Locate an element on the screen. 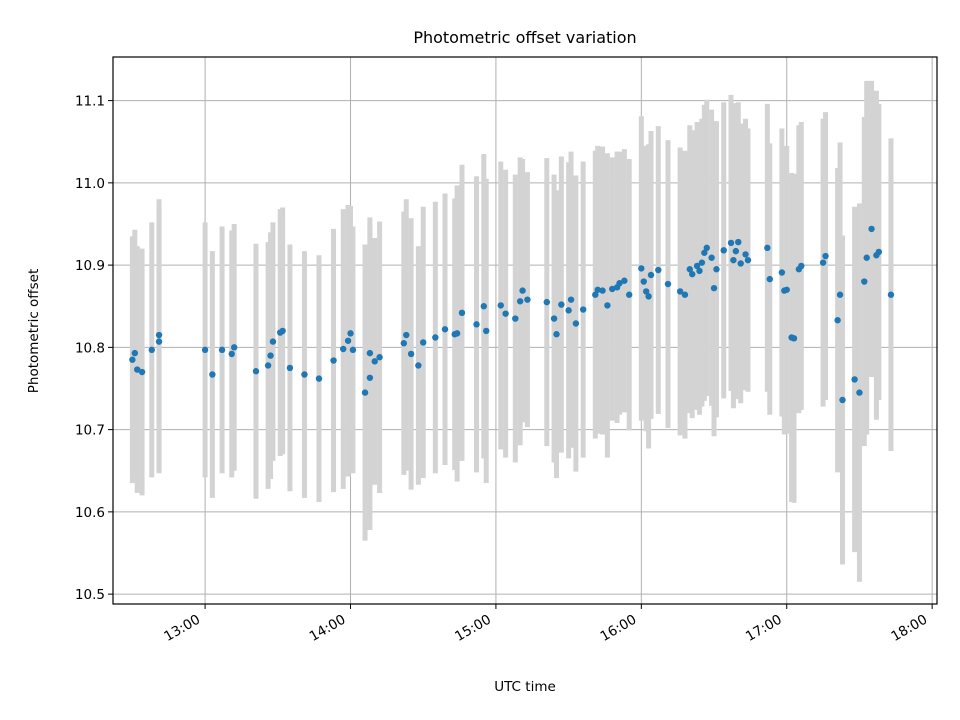 Image resolution: width=960 pixels, height=720 pixels. y-tick-label: 11.1 is located at coordinates (90, 102).